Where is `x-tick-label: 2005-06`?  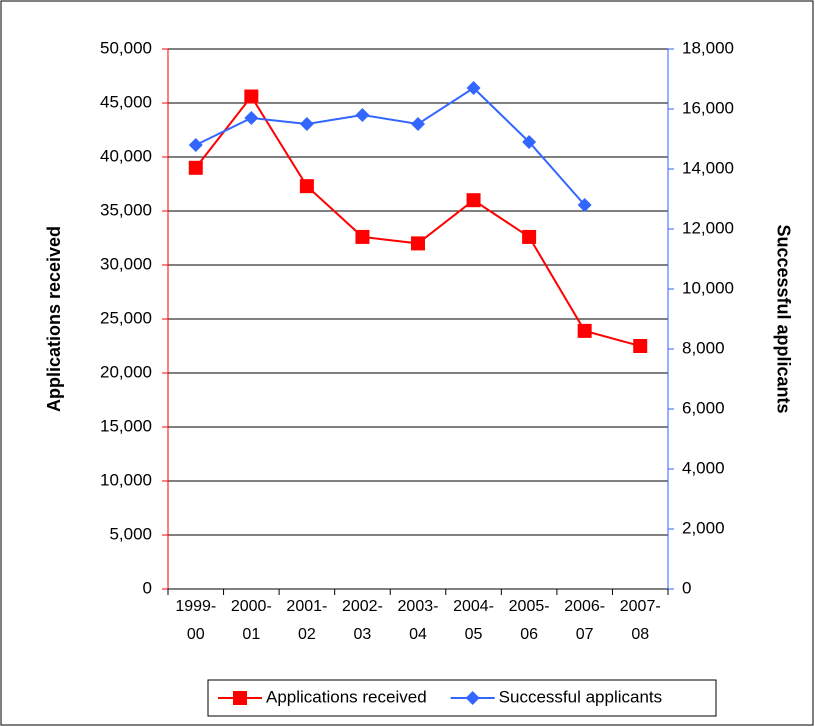
x-tick-label: 2005-06 is located at coordinates (529, 620).